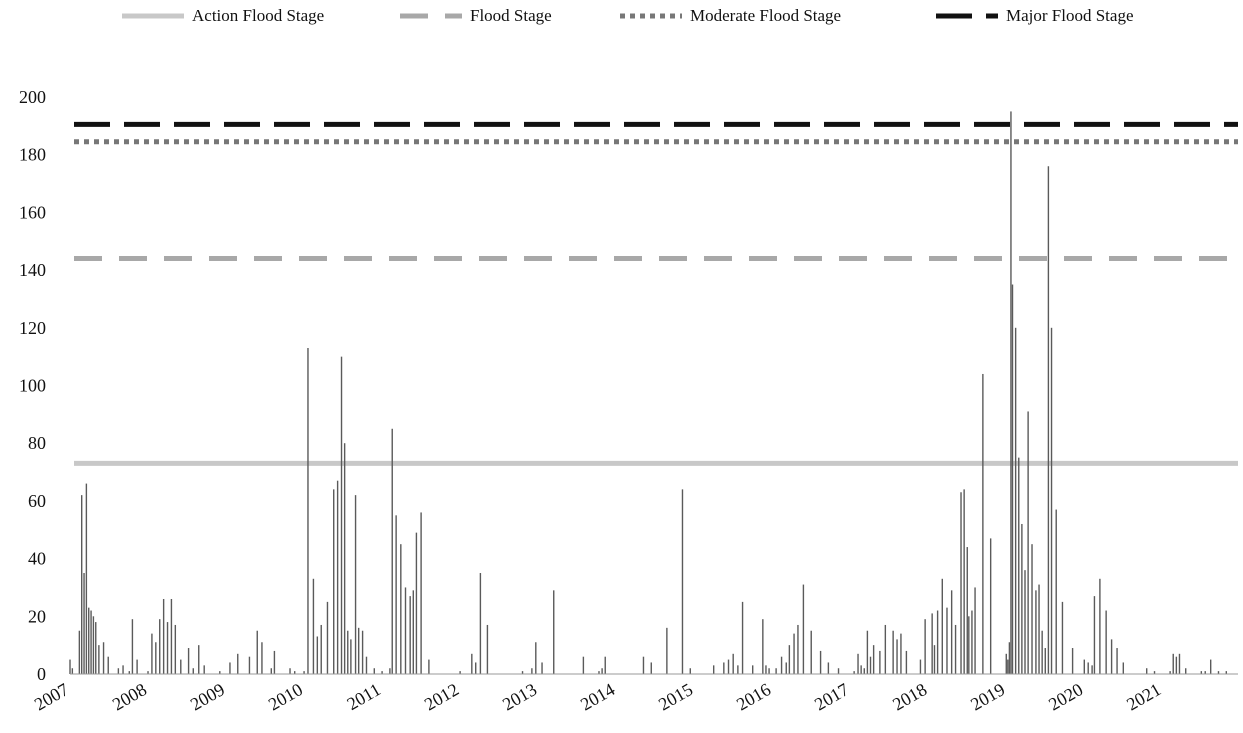 The image size is (1243, 733). Describe the element at coordinates (37, 559) in the screenshot. I see `y-tick-2: 40` at that location.